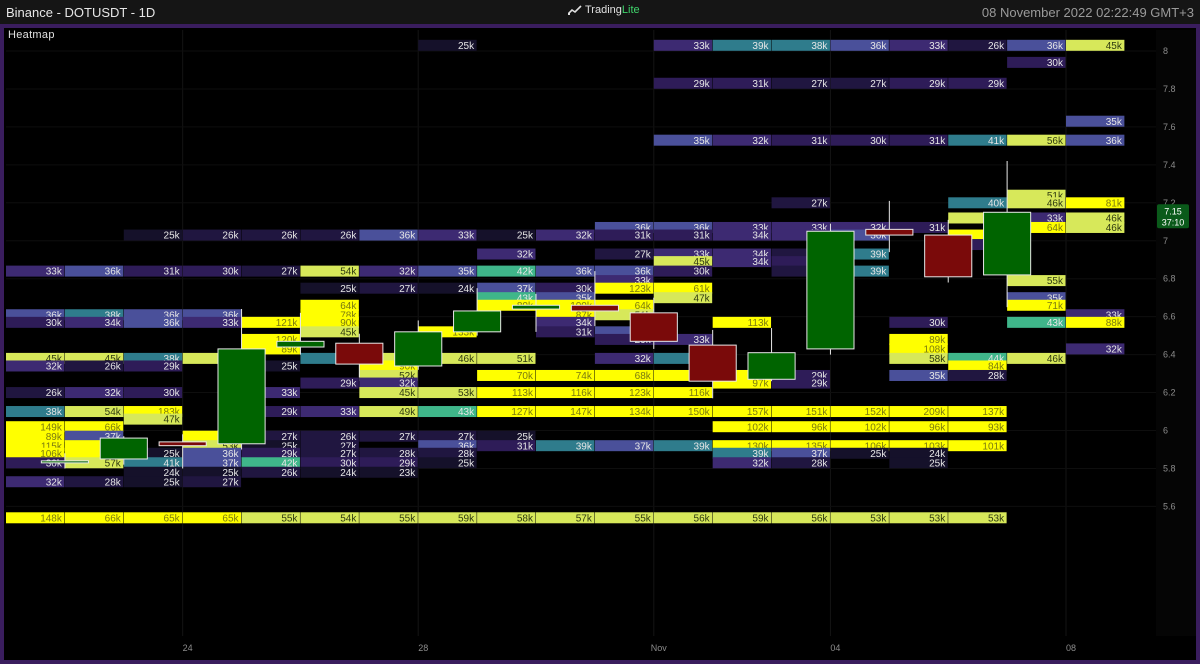 This screenshot has width=1200, height=664. Describe the element at coordinates (760, 518) in the screenshot. I see `heatmap-cell-label: 59k` at that location.